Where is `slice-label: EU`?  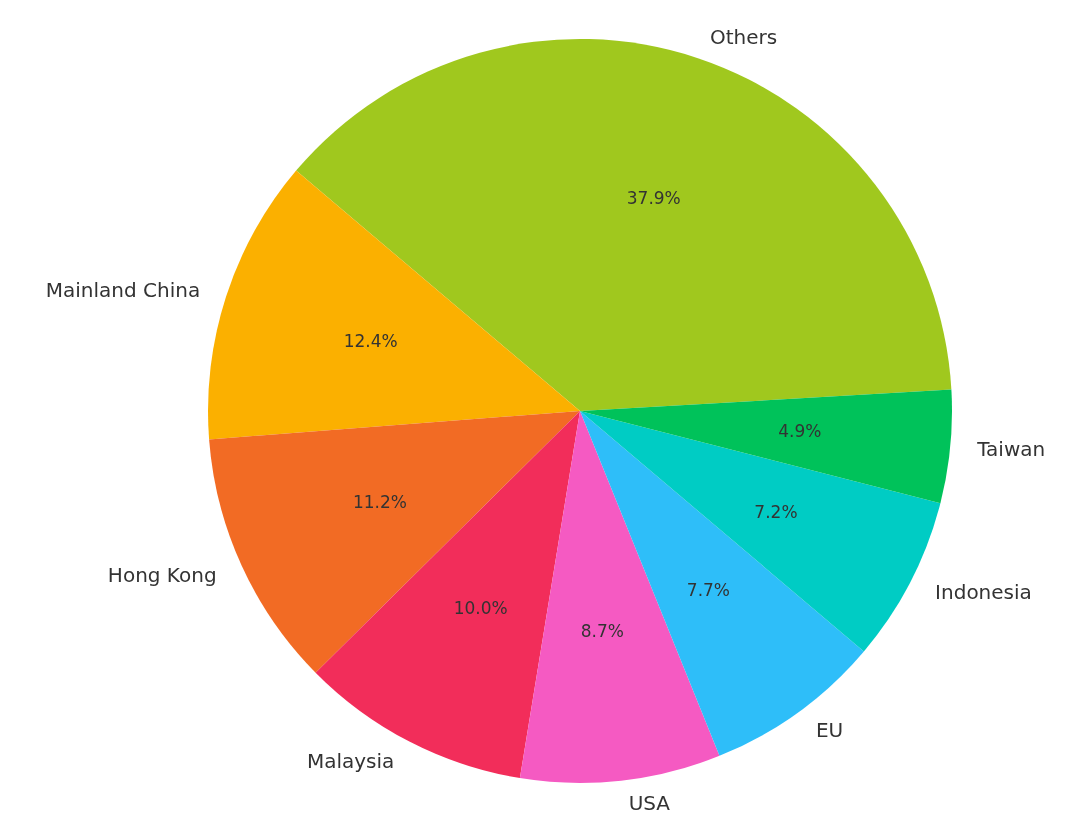 slice-label: EU is located at coordinates (829, 730).